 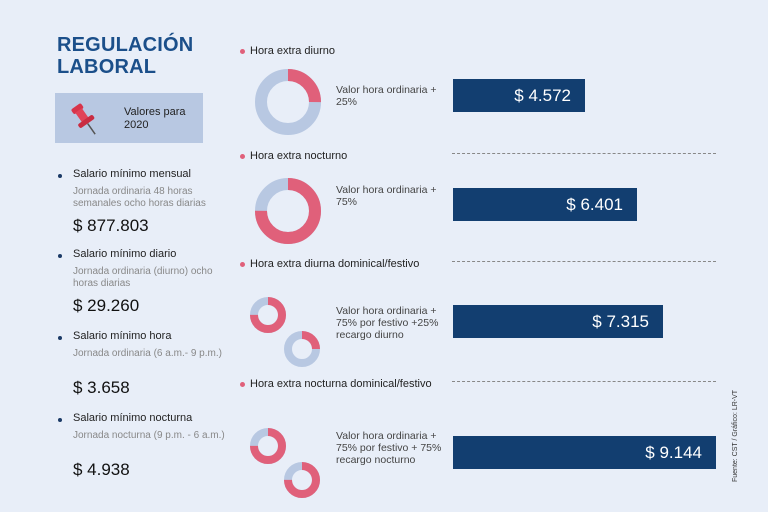 I want to click on salary-item-value: $ 29.260, so click(x=106, y=305).